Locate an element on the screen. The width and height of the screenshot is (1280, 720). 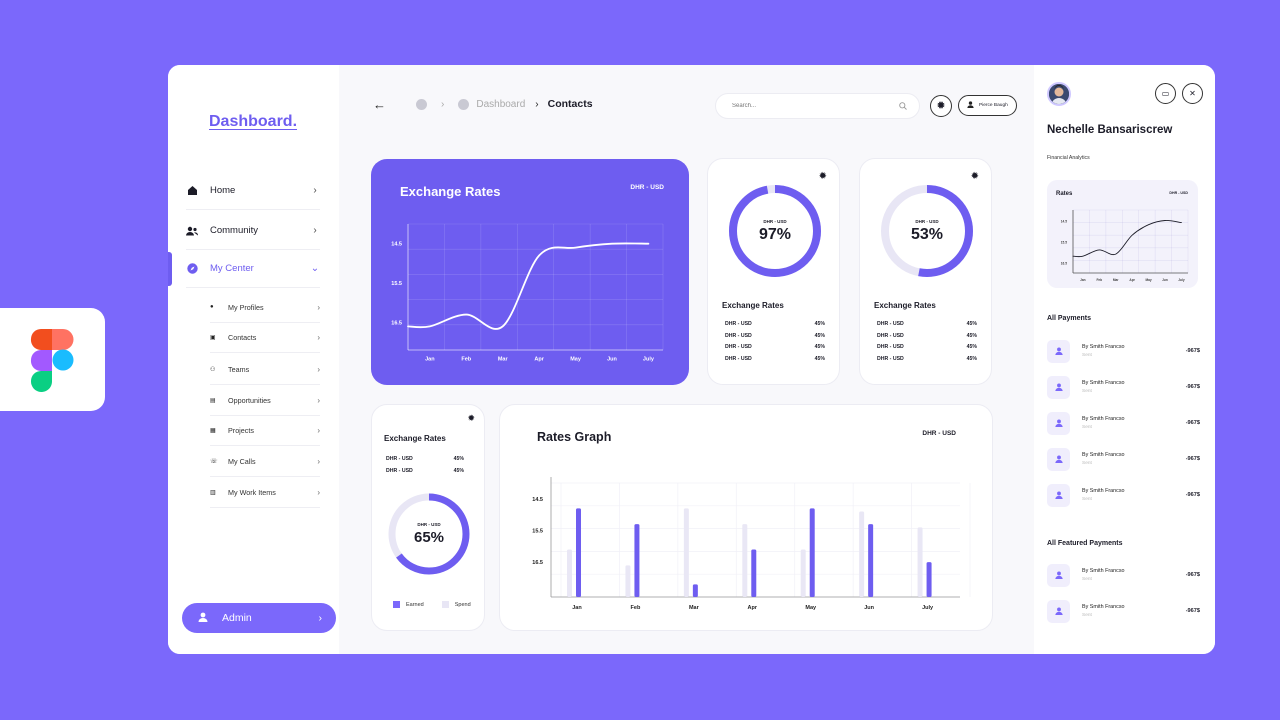
sidebar-subitem-teams: ⚇ Teams › is located at coordinates (265, 369).